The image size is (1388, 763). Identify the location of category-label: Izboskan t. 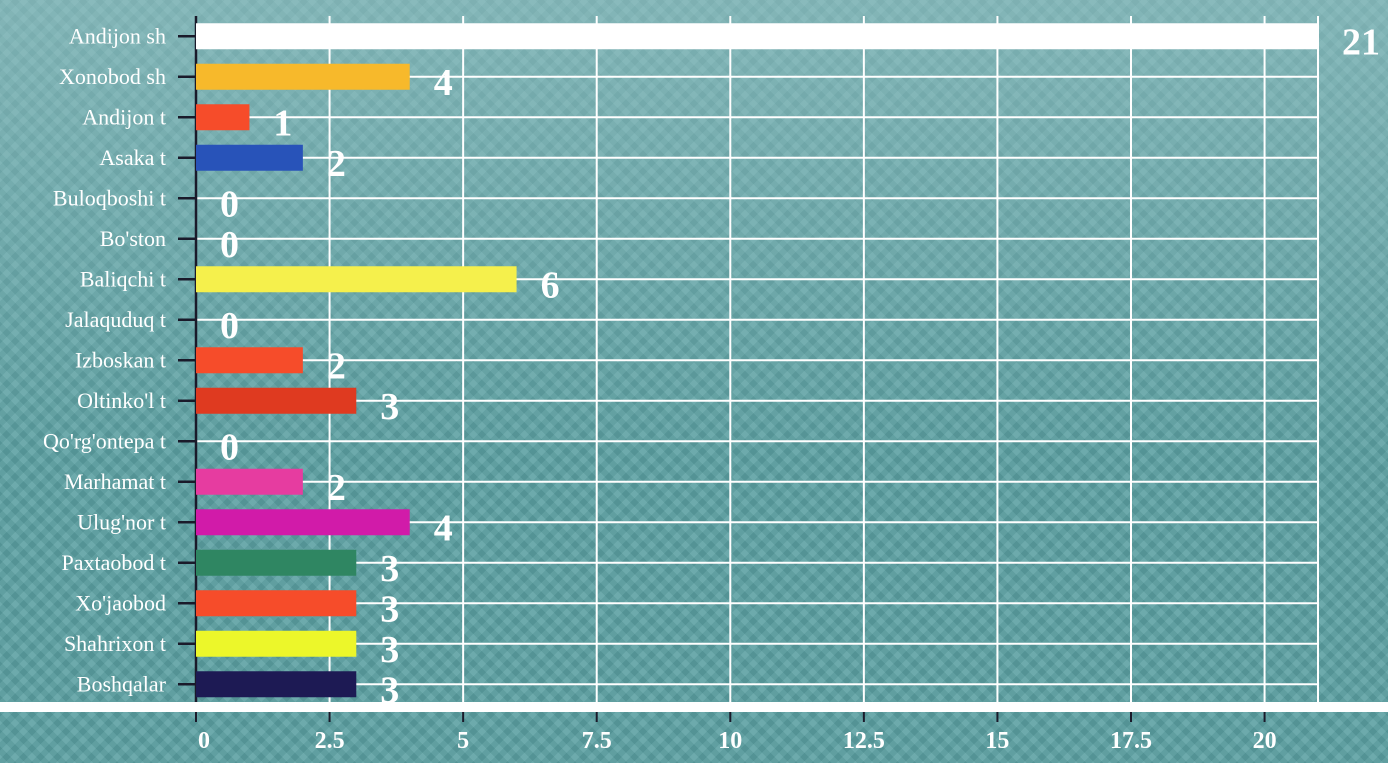
(120, 359).